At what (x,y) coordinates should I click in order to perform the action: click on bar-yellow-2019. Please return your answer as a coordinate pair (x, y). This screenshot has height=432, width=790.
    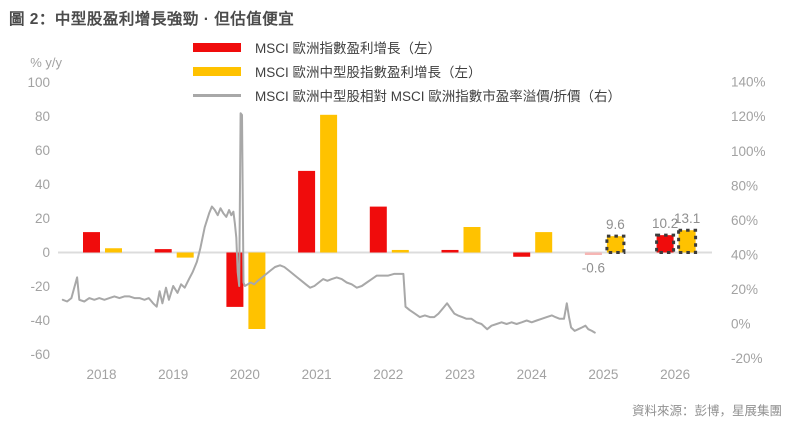
    Looking at the image, I should click on (185, 255).